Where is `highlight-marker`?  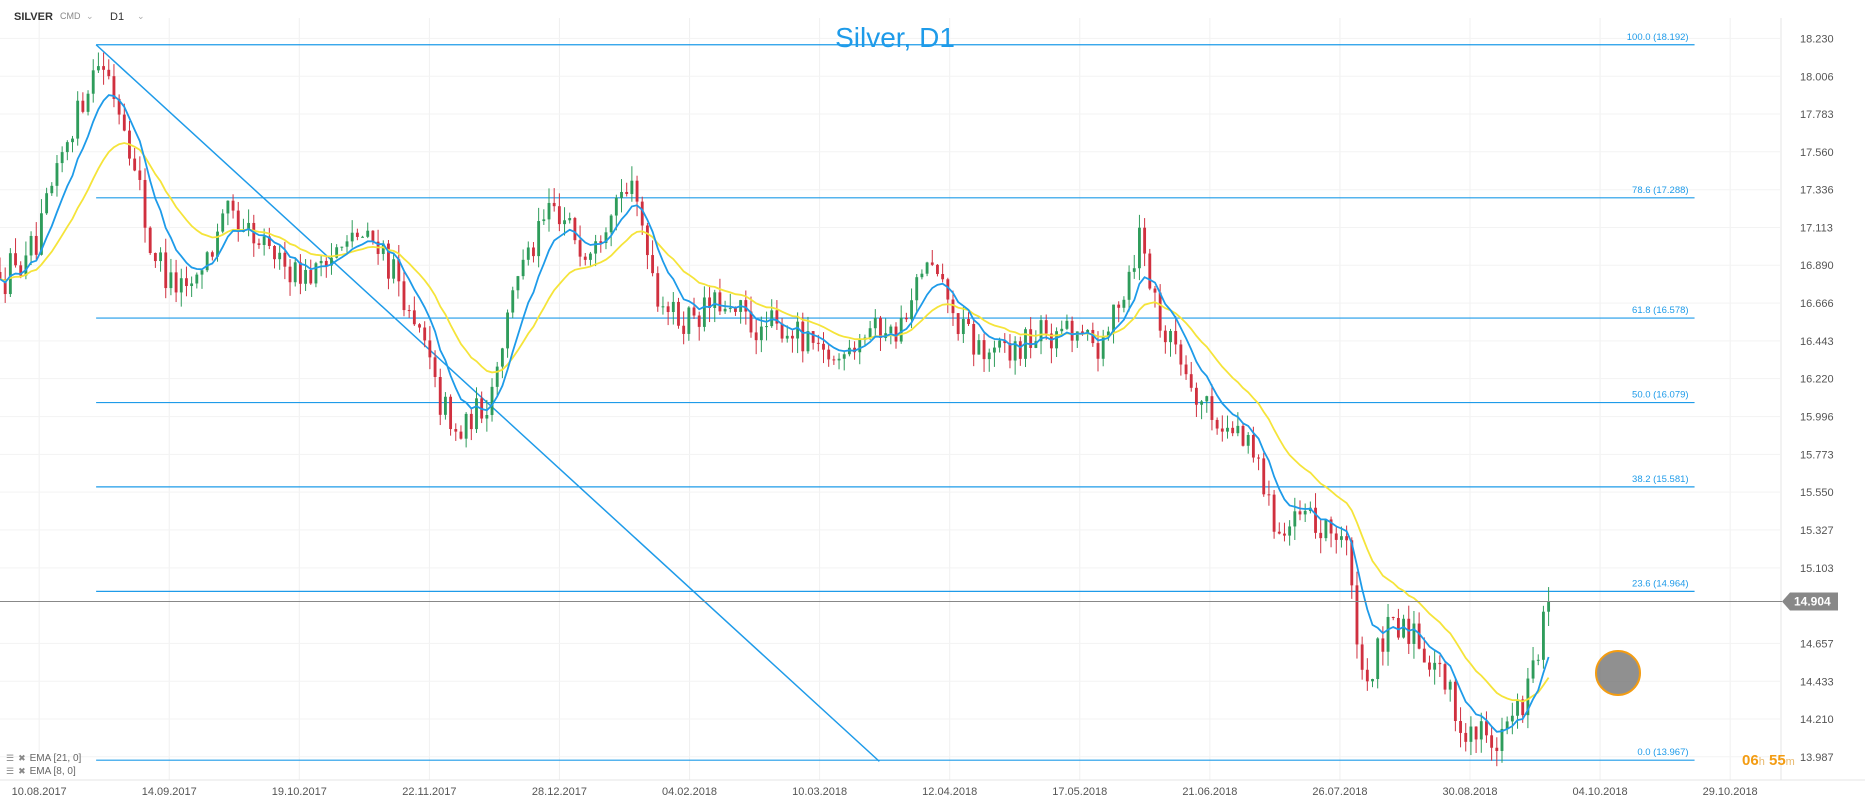
highlight-marker is located at coordinates (1618, 673).